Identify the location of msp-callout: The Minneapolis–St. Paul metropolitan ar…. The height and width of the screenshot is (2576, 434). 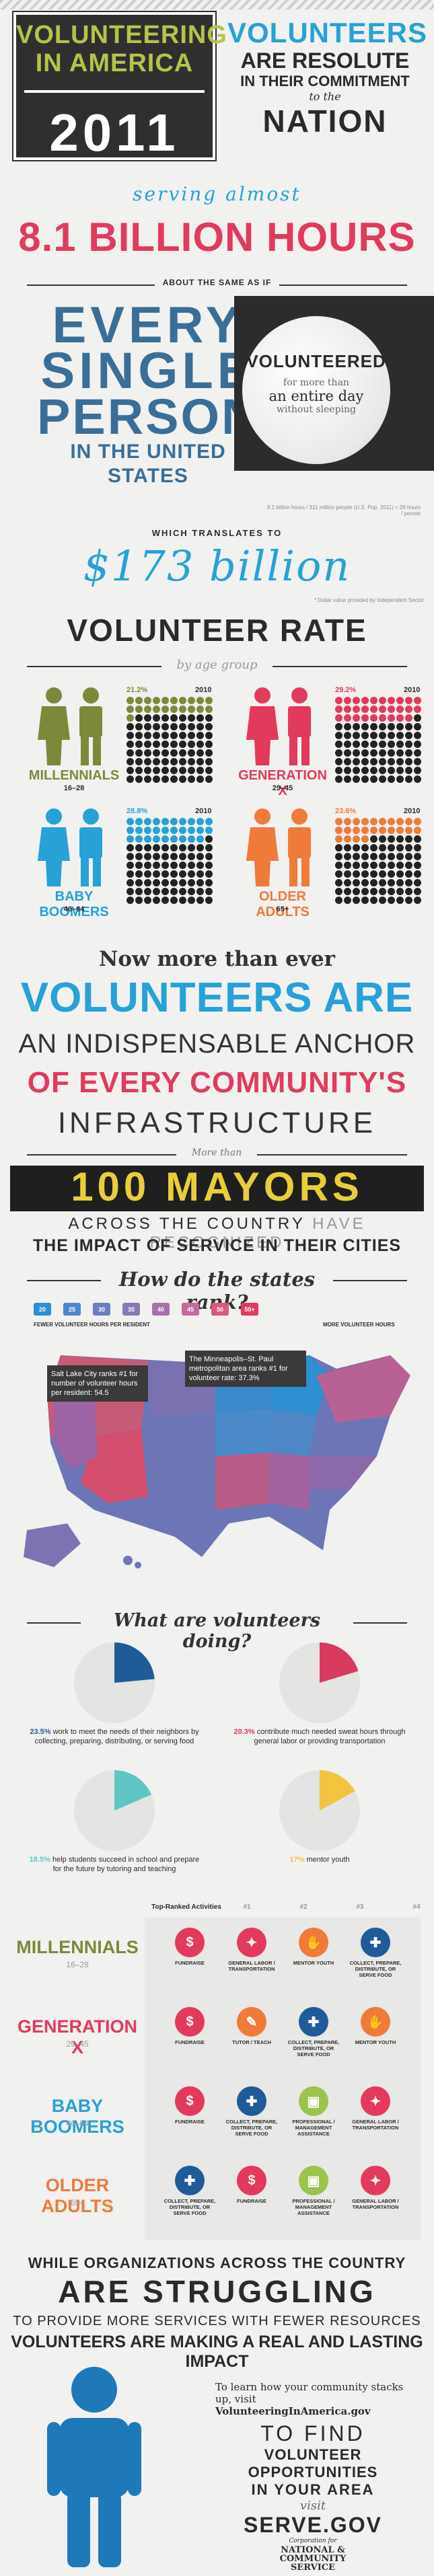
(245, 1369).